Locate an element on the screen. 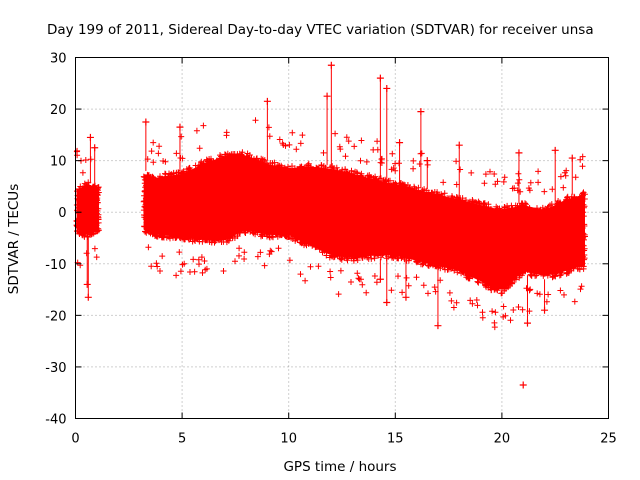 This screenshot has width=640, height=480. y-tick-label: -40 is located at coordinates (55, 420).